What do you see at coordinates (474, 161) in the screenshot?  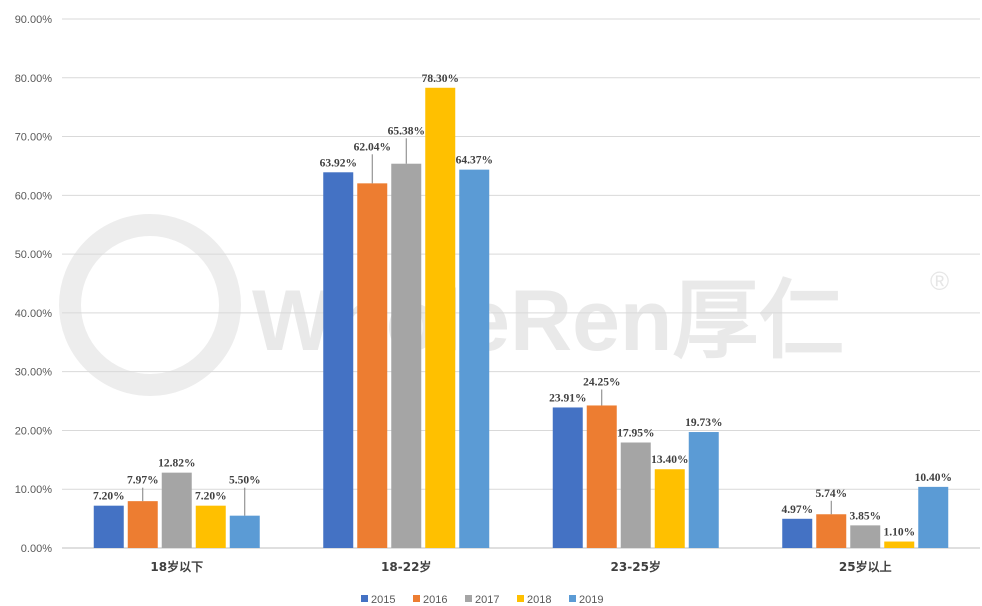 I see `data-label-2019-1: 64.37%` at bounding box center [474, 161].